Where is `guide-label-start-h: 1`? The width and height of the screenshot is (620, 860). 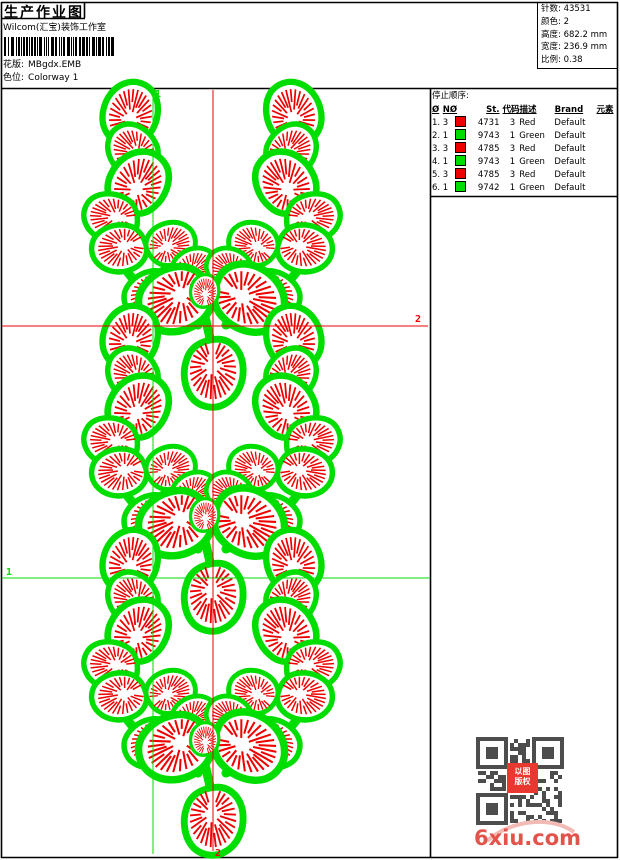 guide-label-start-h: 1 is located at coordinates (9, 572).